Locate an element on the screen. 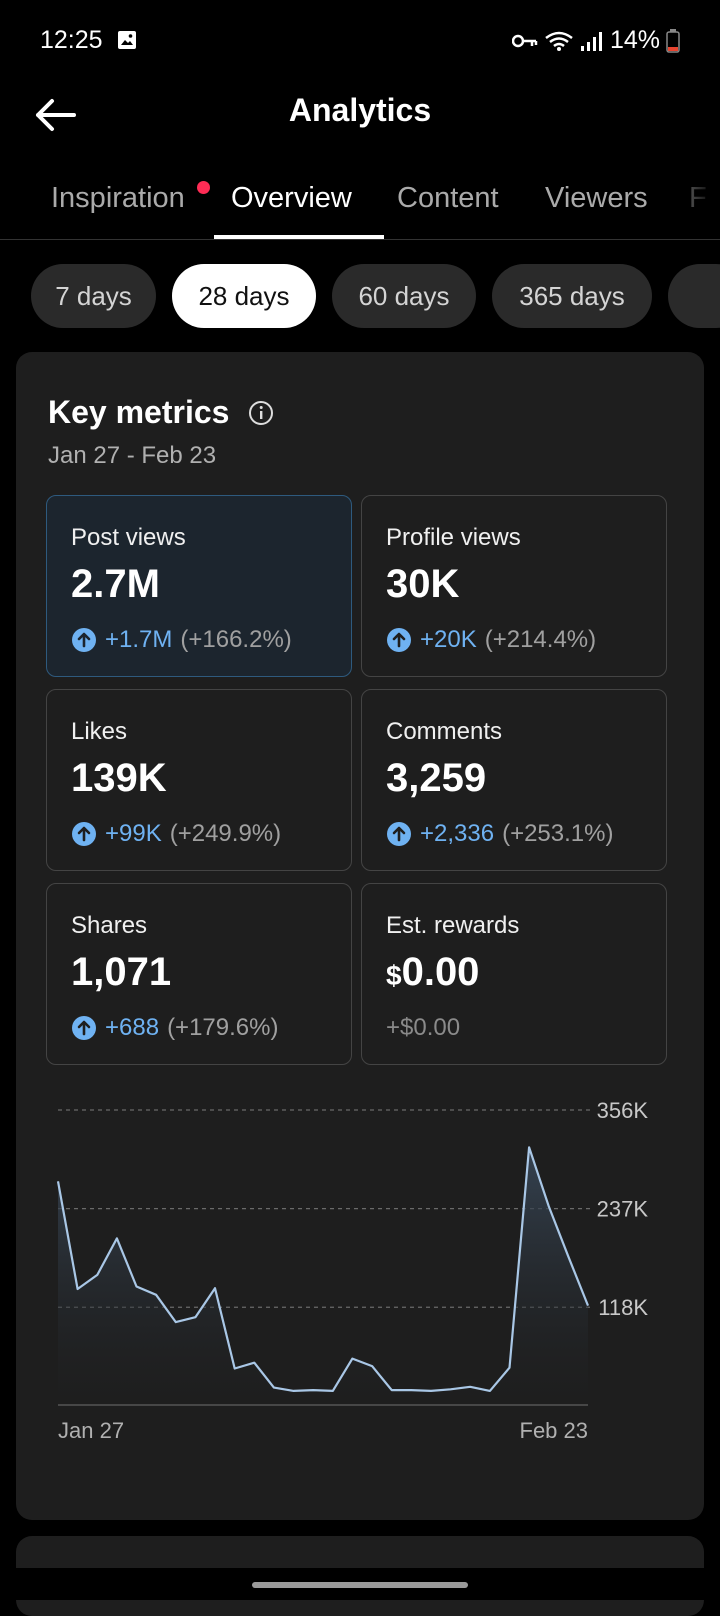 This screenshot has width=720, height=1616. metric-change: +$0.00 is located at coordinates (423, 1028).